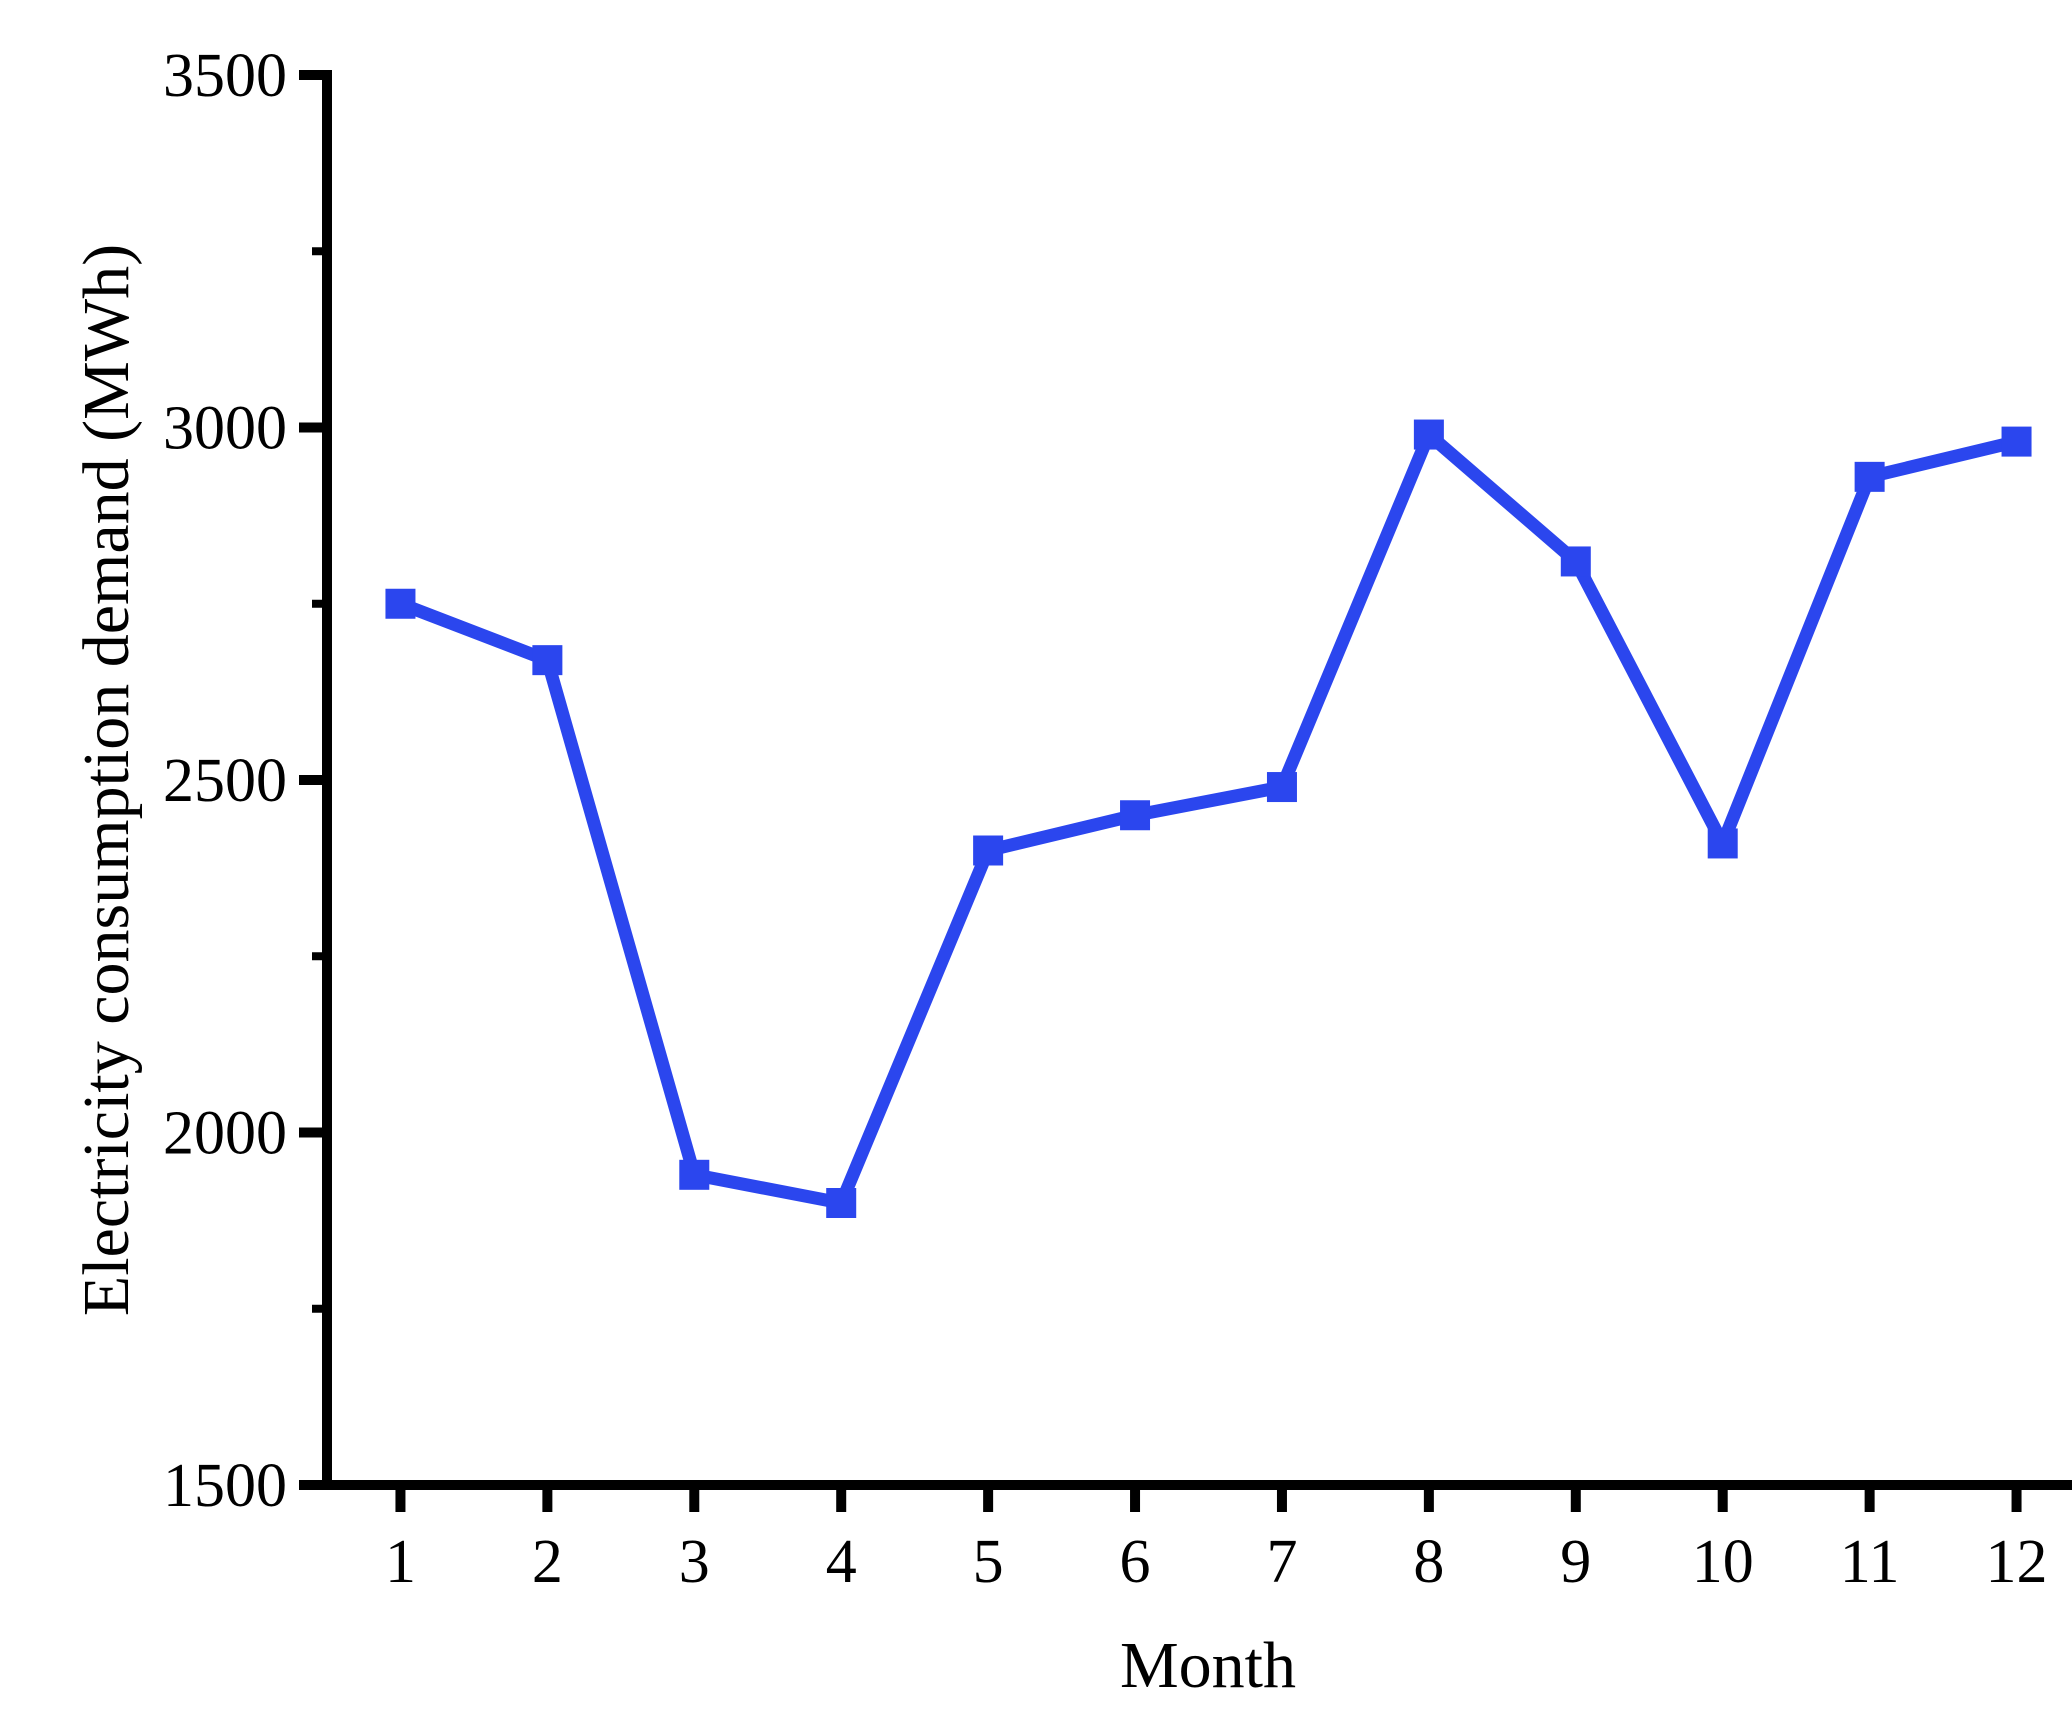 Image resolution: width=2072 pixels, height=1723 pixels. I want to click on x-tick-label: 6, so click(1135, 1562).